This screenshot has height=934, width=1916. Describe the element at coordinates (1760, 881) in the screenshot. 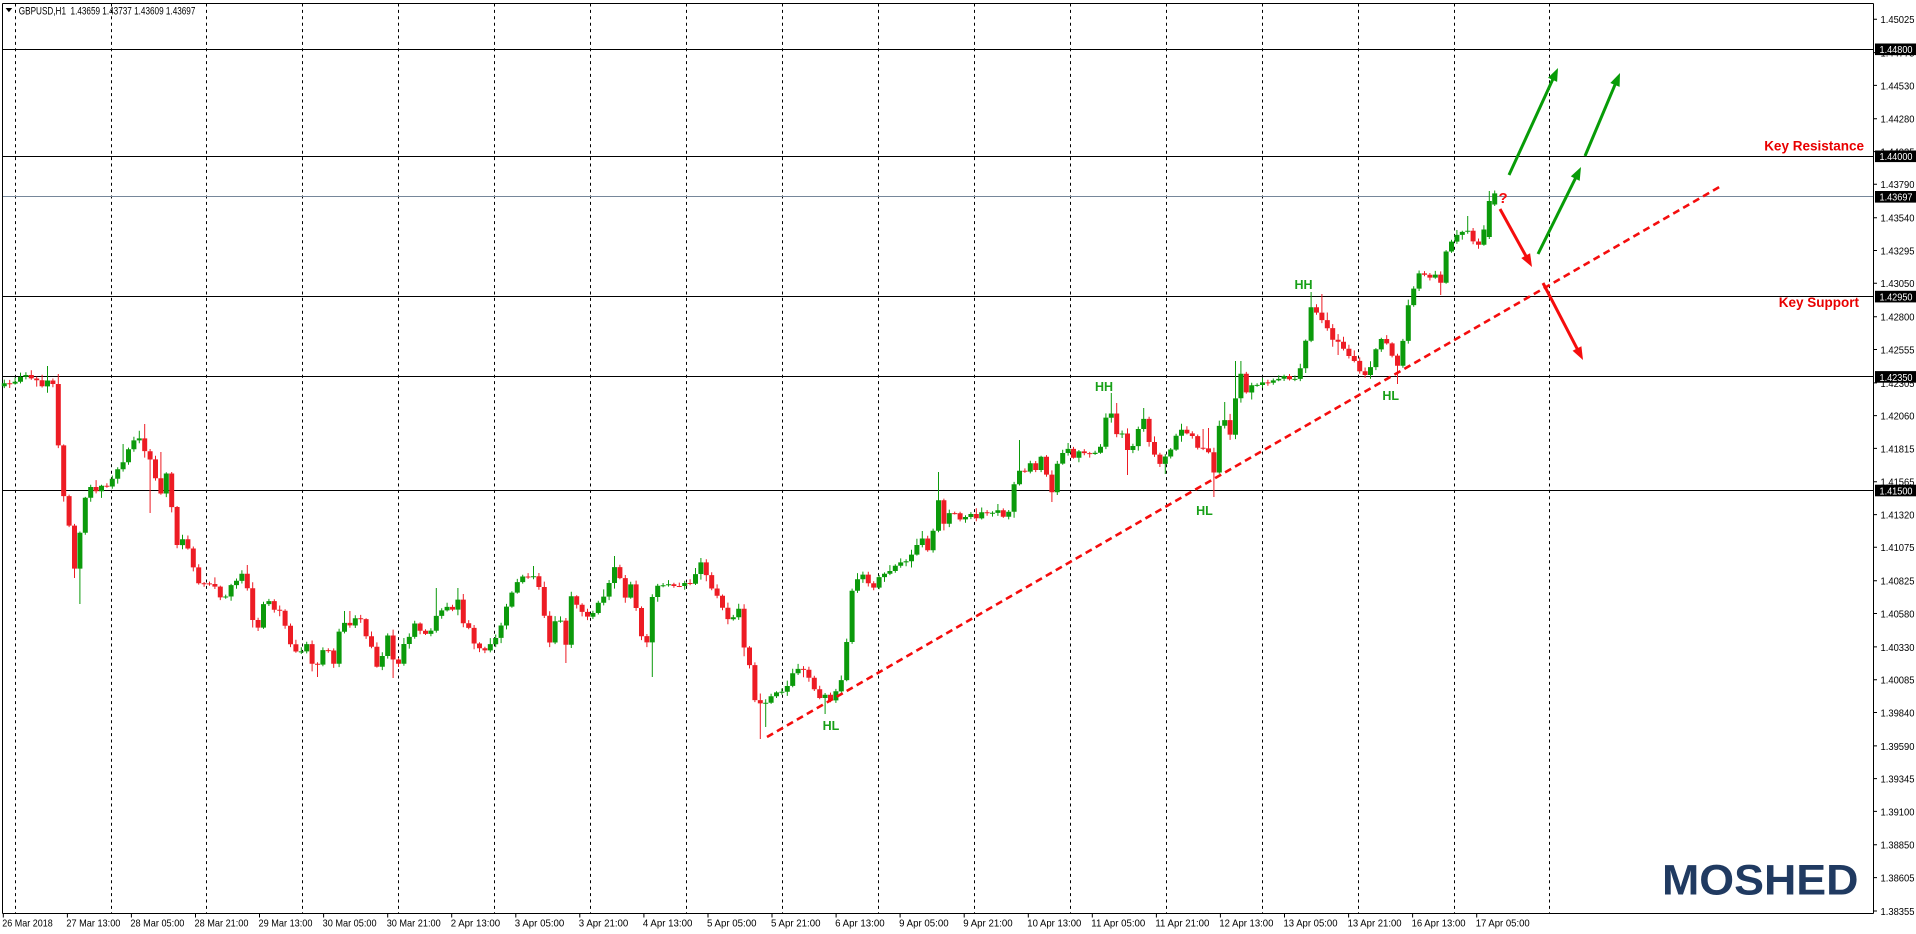

I see `svg-text: MOSHED` at that location.